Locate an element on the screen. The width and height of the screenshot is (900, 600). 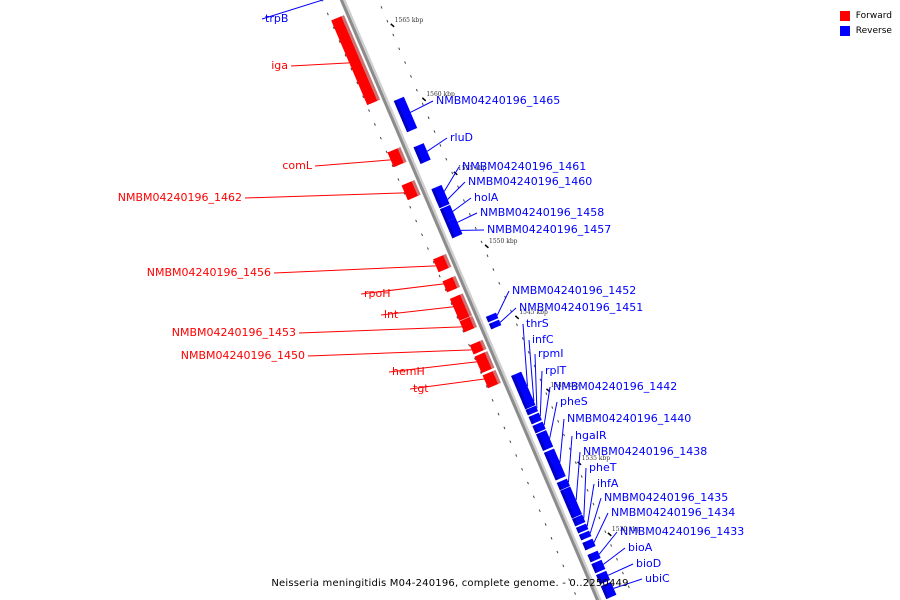
gene-label-NMBM04240196_1460: NMBM04240196_1460 is located at coordinates (530, 181).